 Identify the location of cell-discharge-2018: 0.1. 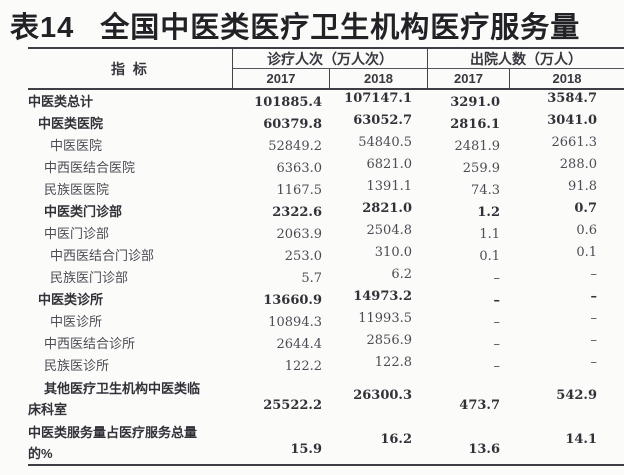
(586, 252).